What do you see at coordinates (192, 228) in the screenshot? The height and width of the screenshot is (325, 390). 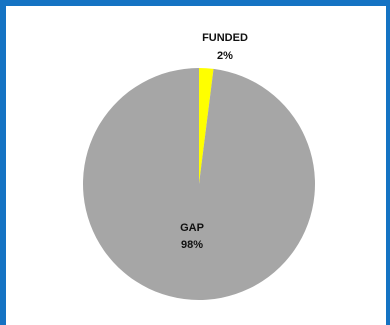 I see `gap-slice-label: GAP` at bounding box center [192, 228].